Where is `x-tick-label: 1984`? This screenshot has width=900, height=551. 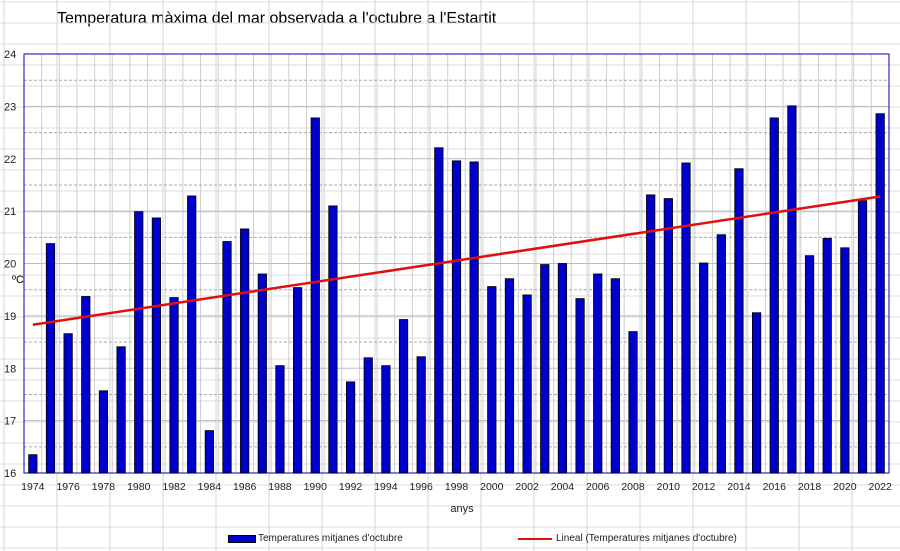 x-tick-label: 1984 is located at coordinates (210, 487).